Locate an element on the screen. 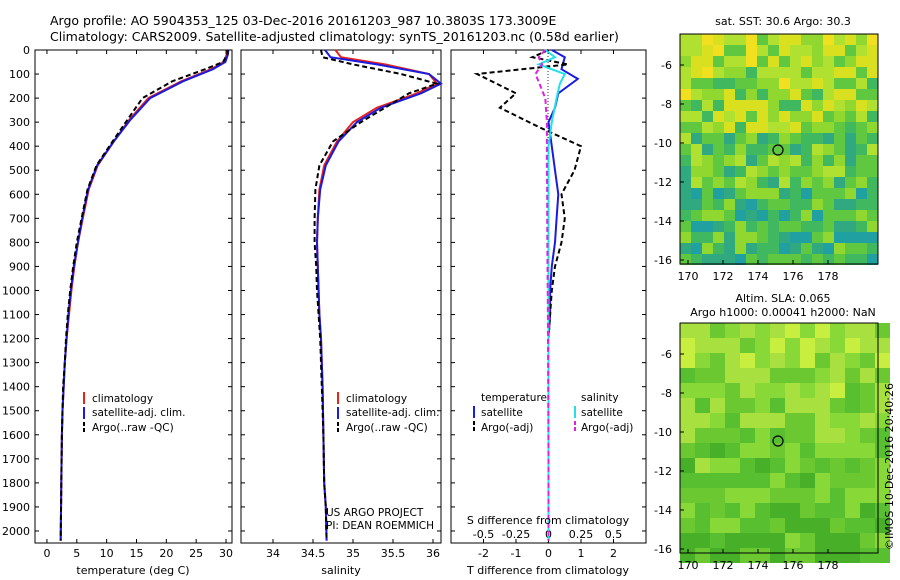  x-tick-label: 10 is located at coordinates (107, 553).